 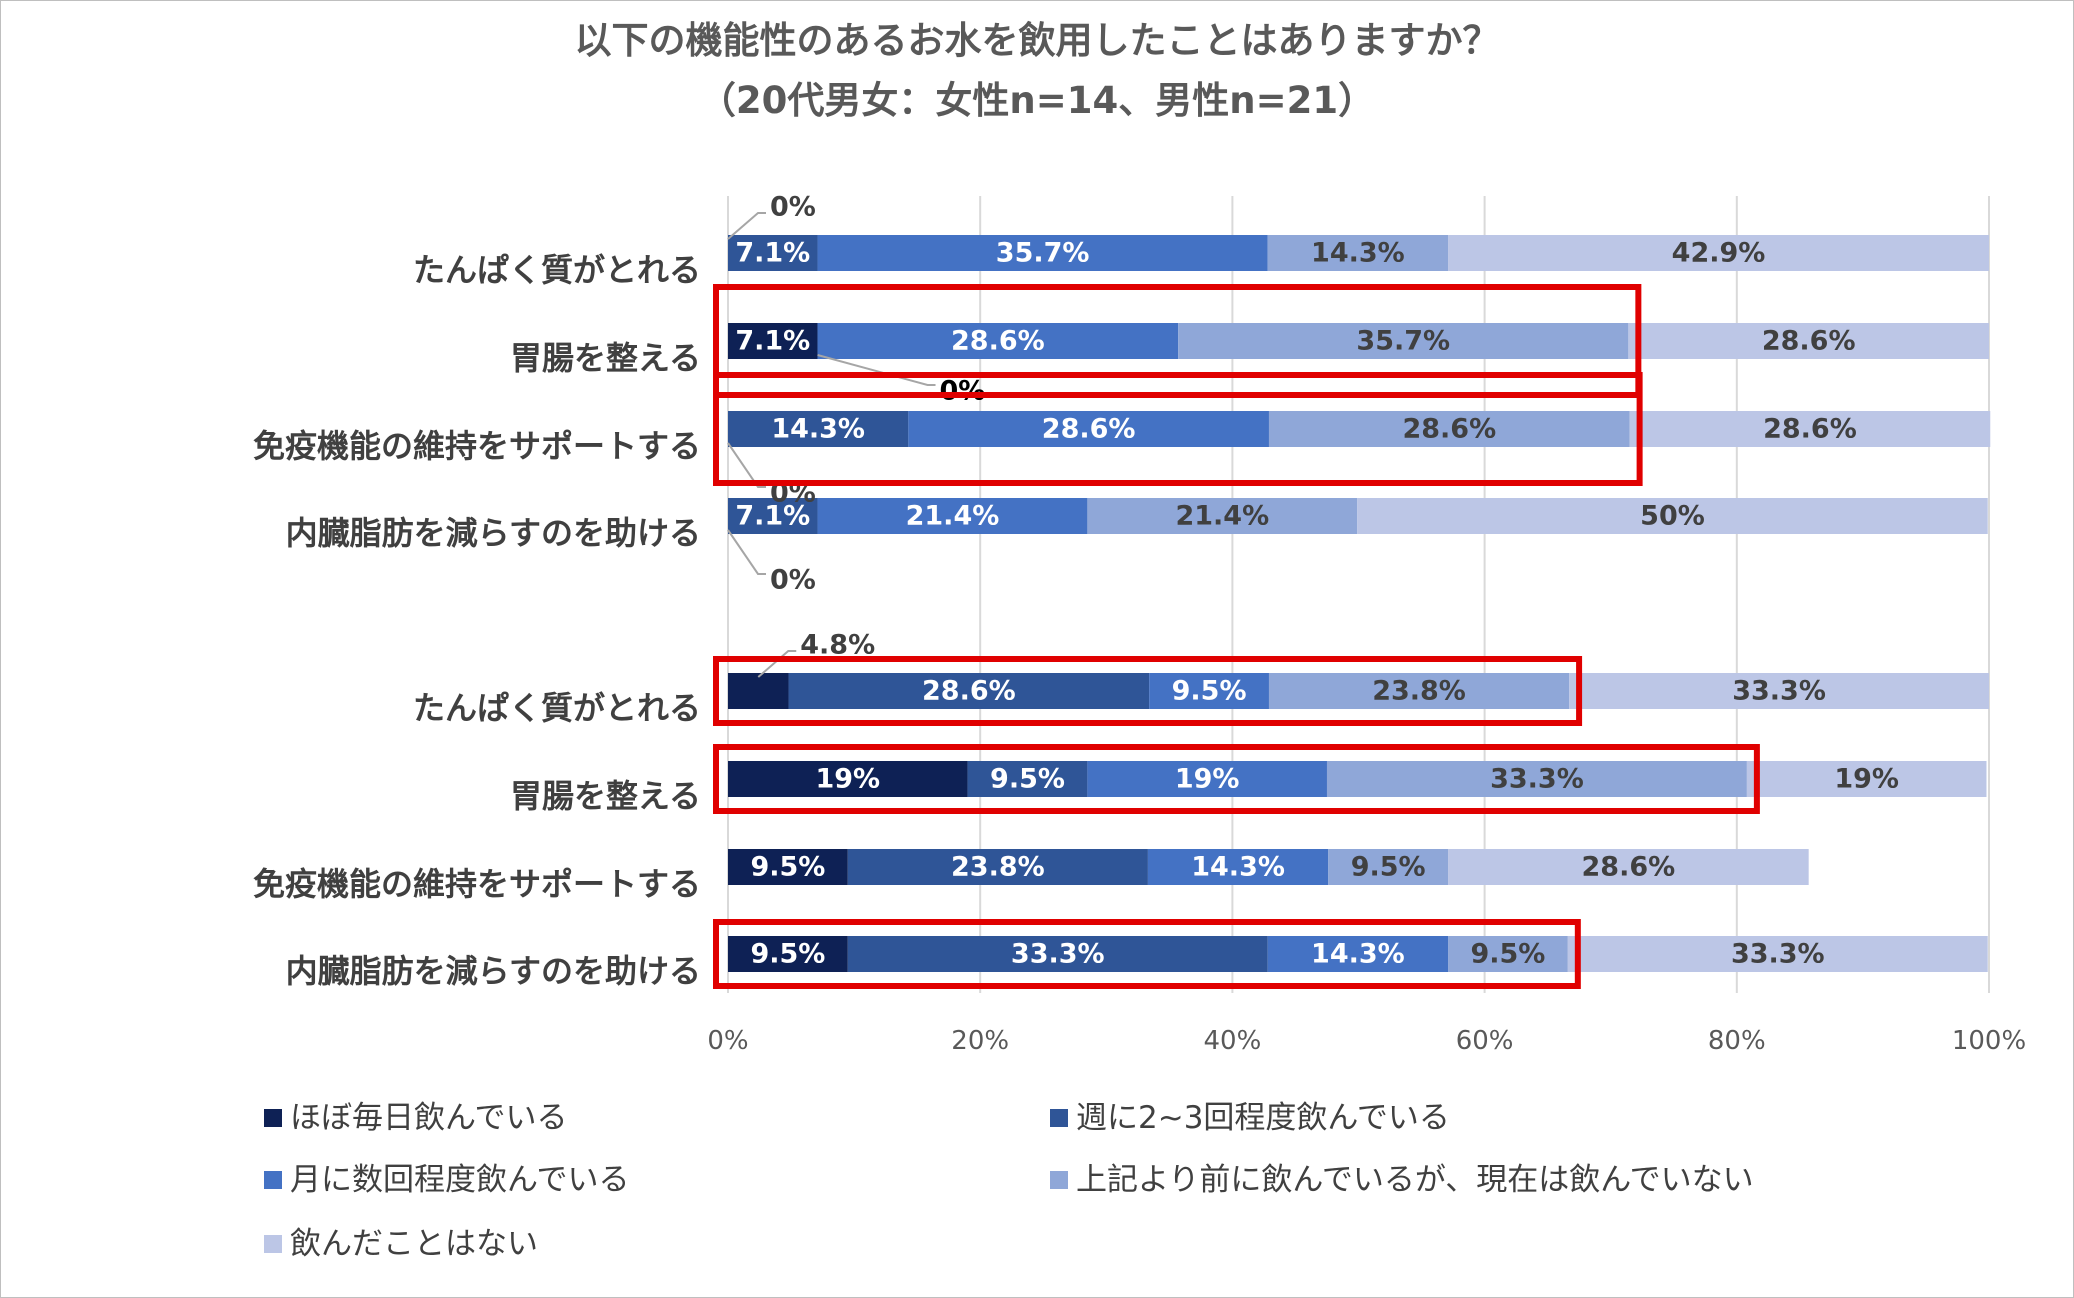 I want to click on x-tick-label: 100%, so click(x=1989, y=1041).